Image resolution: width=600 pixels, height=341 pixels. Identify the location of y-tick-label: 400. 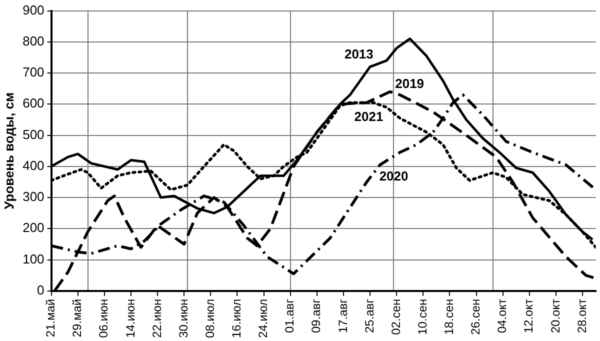
(33, 165).